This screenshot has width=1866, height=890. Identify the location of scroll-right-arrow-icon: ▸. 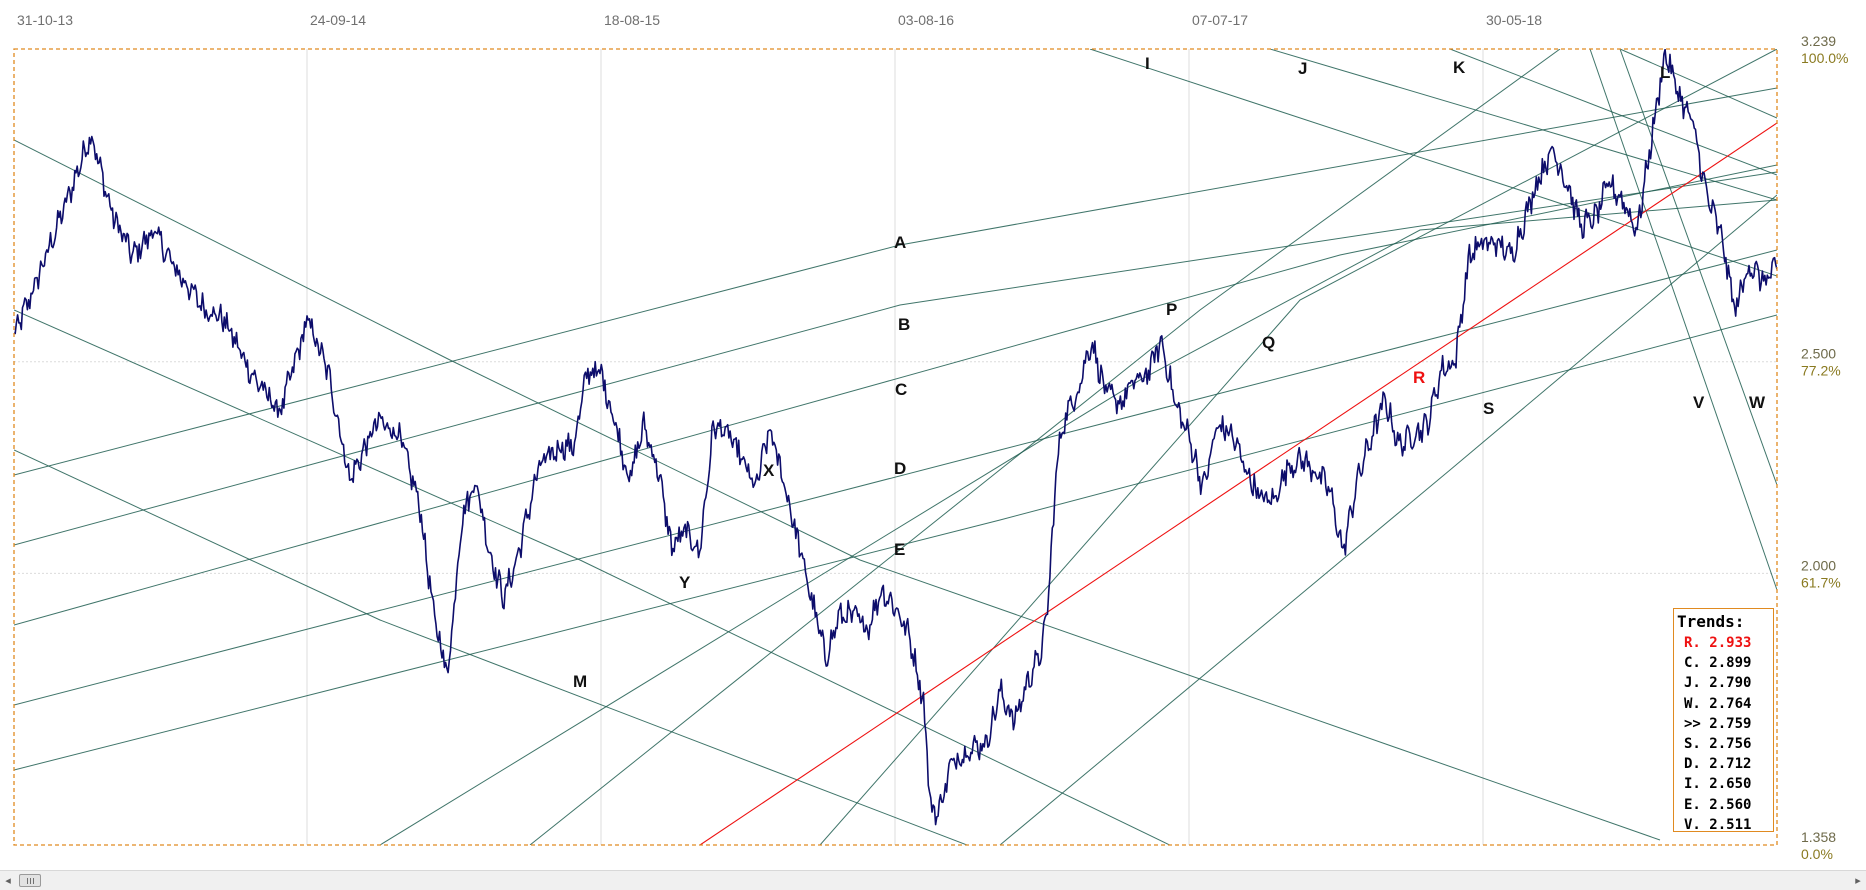
(1858, 880).